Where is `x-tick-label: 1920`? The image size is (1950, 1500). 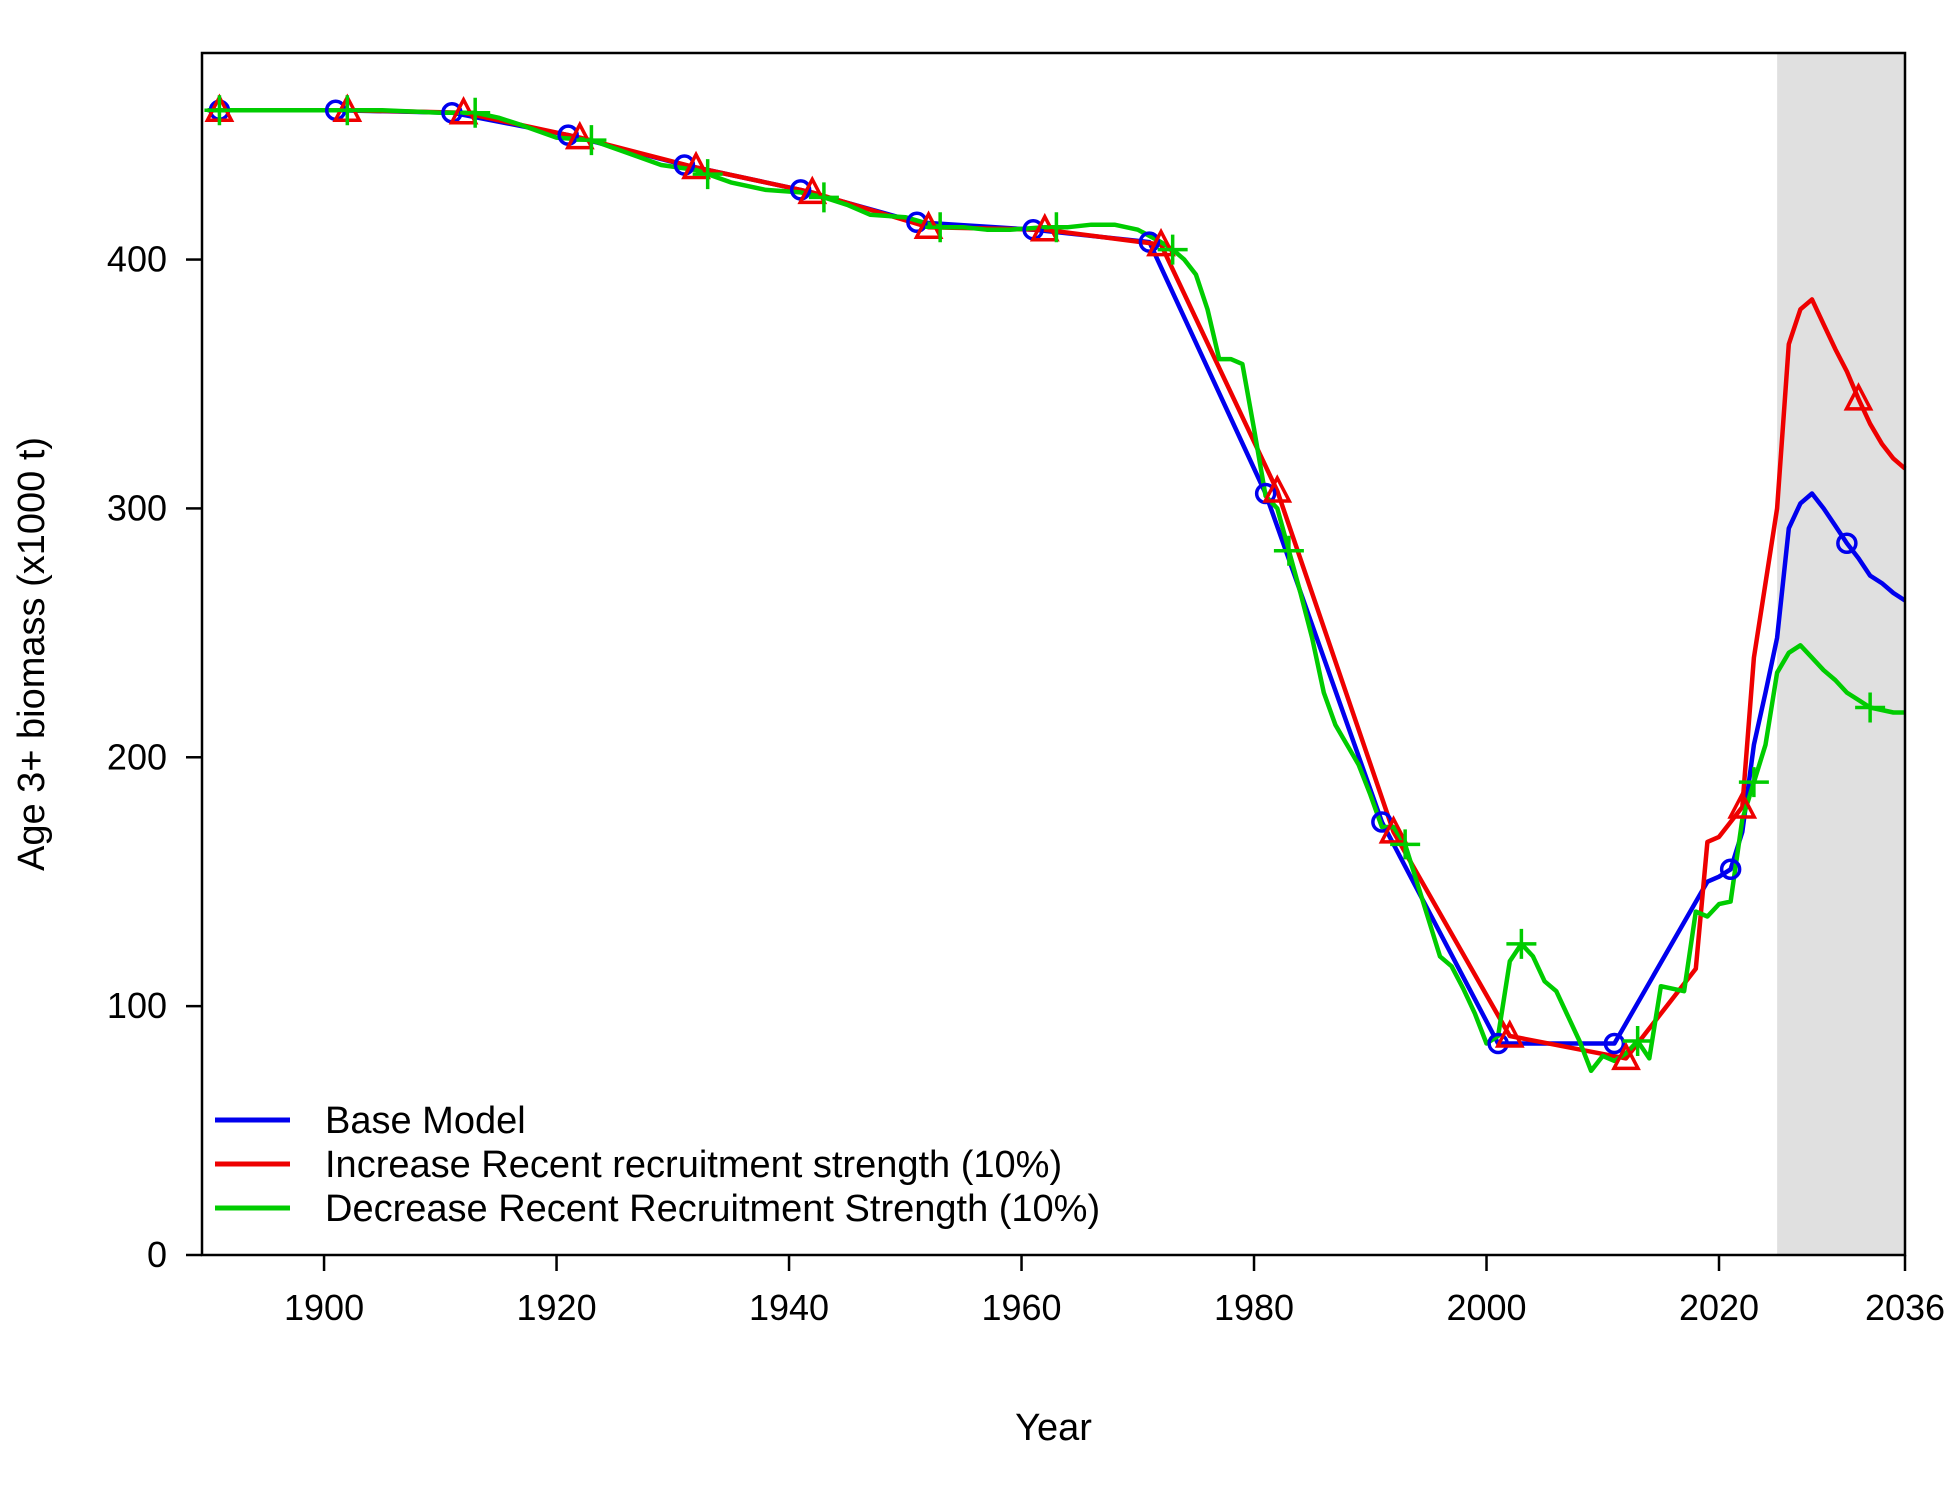
x-tick-label: 1920 is located at coordinates (557, 1307).